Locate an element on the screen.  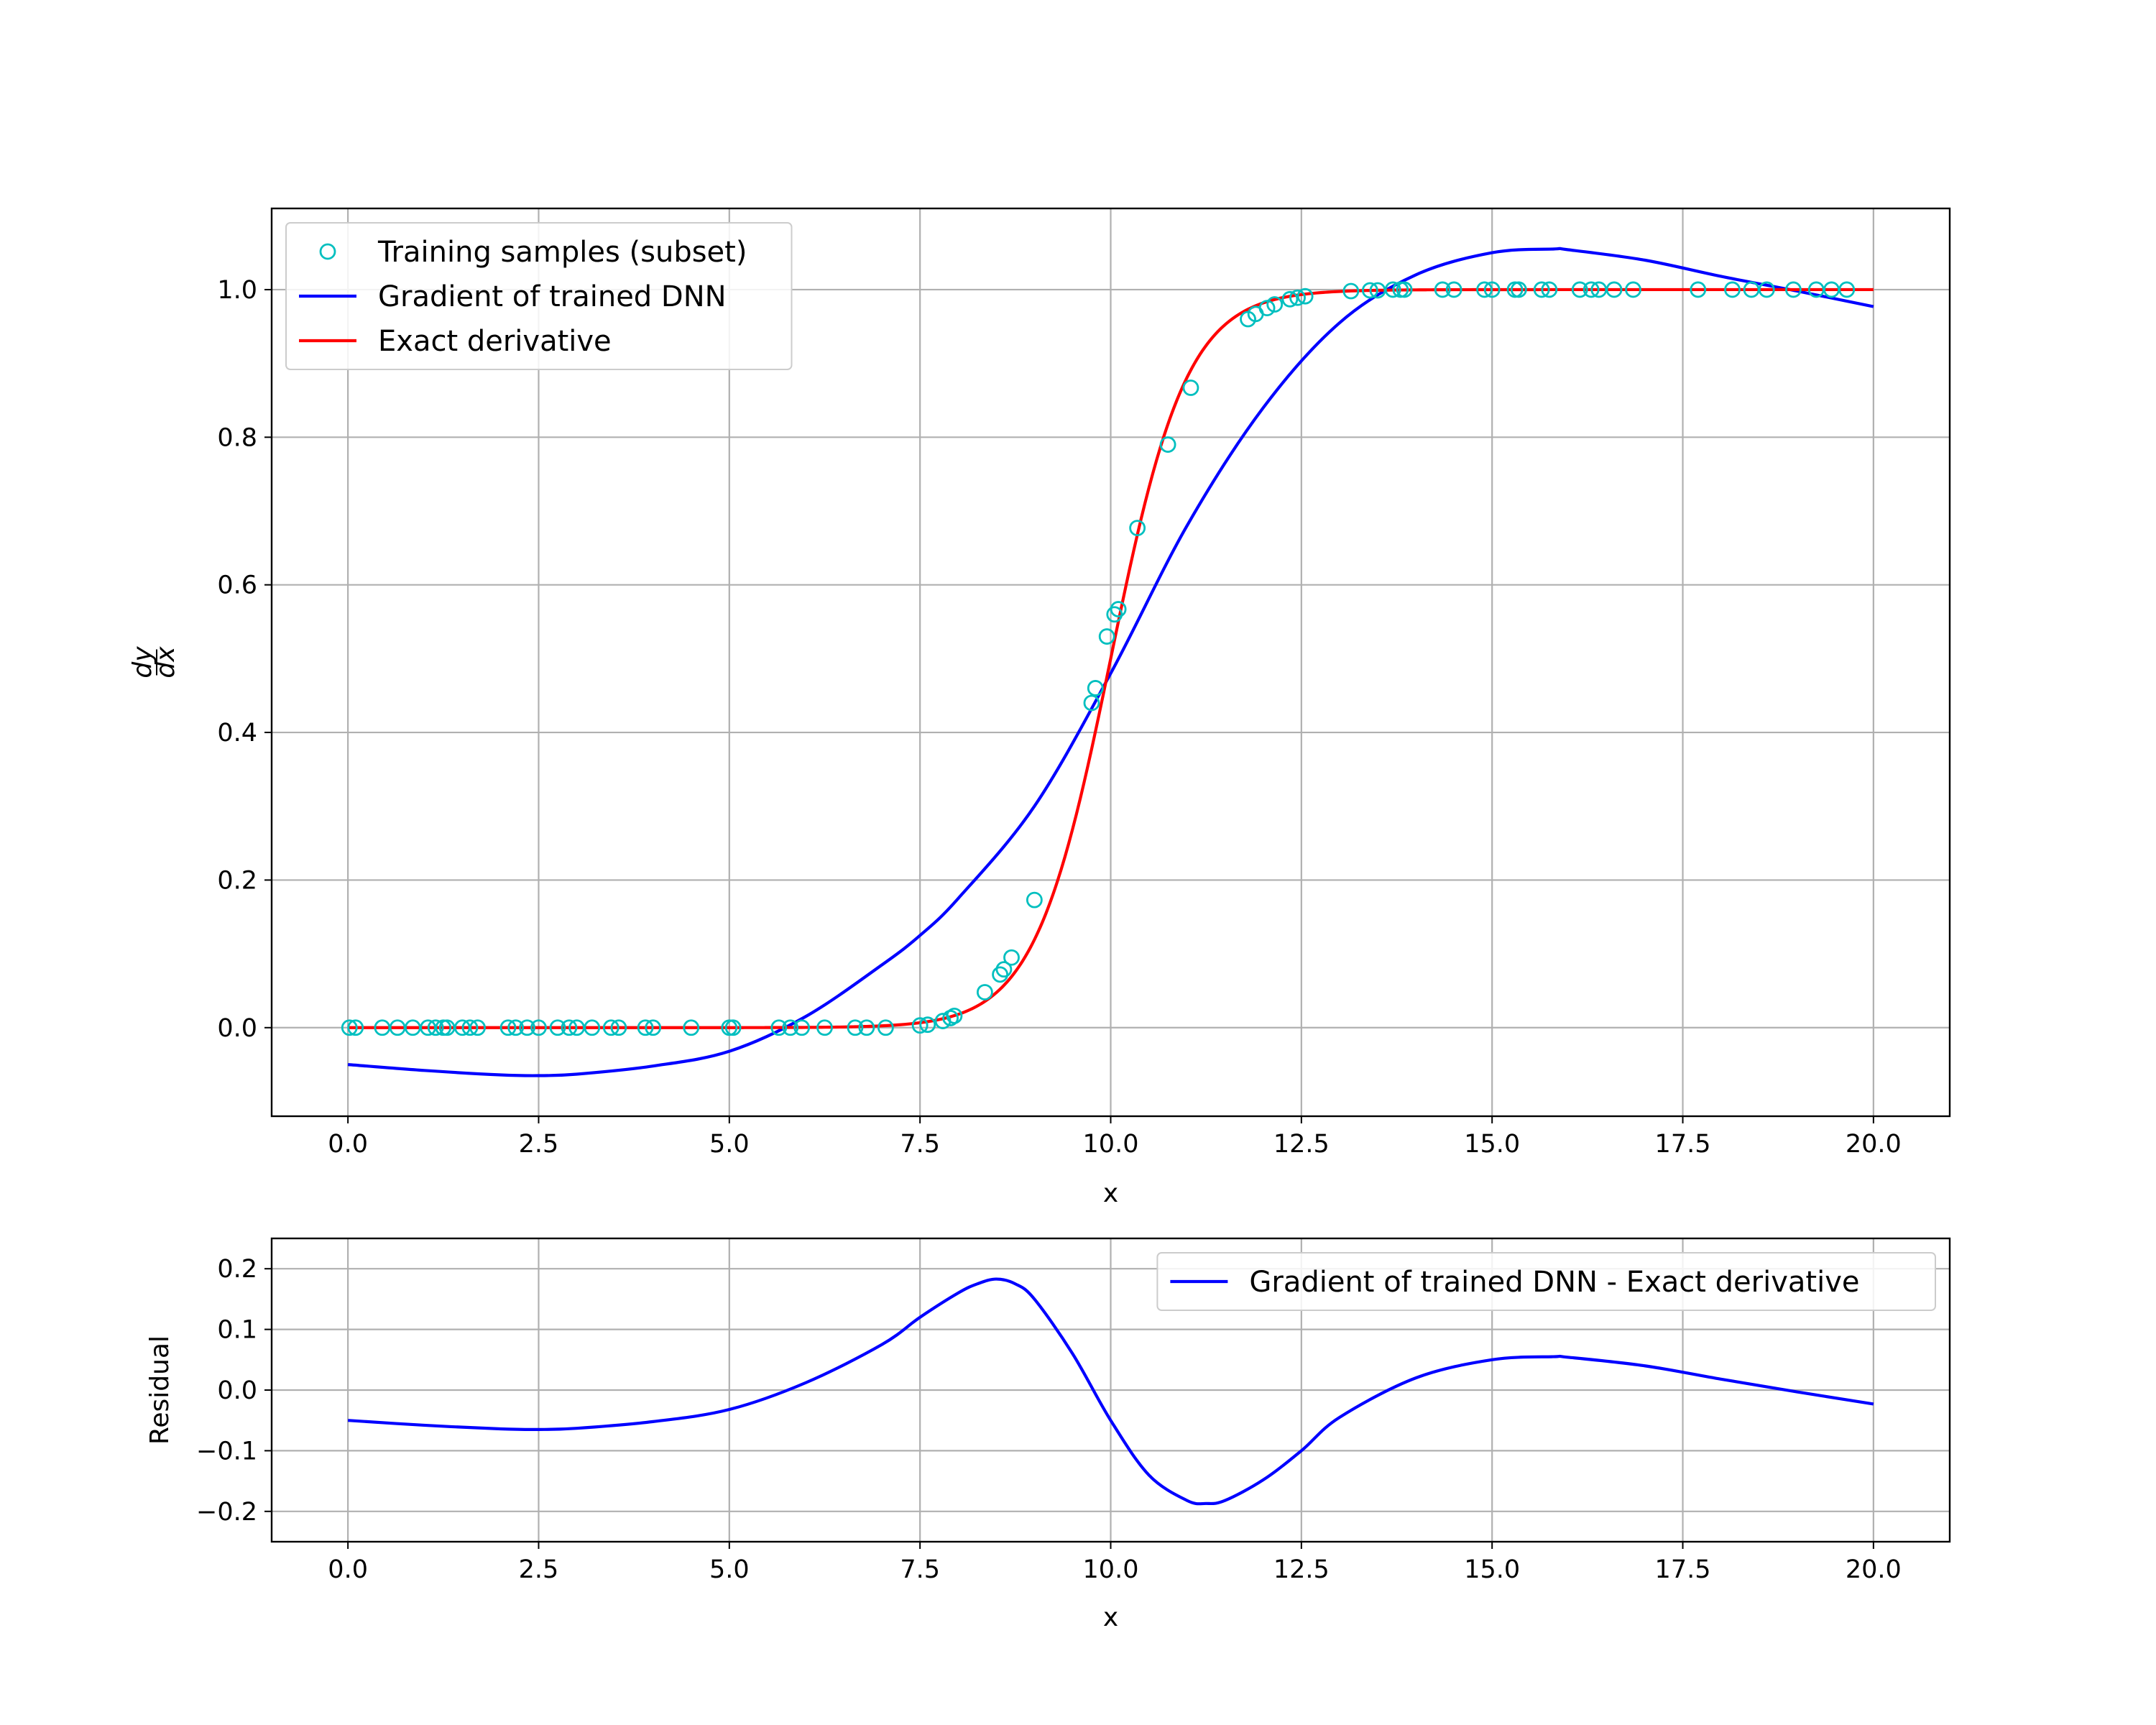
y-tick-label: 0.0 is located at coordinates (237, 1390).